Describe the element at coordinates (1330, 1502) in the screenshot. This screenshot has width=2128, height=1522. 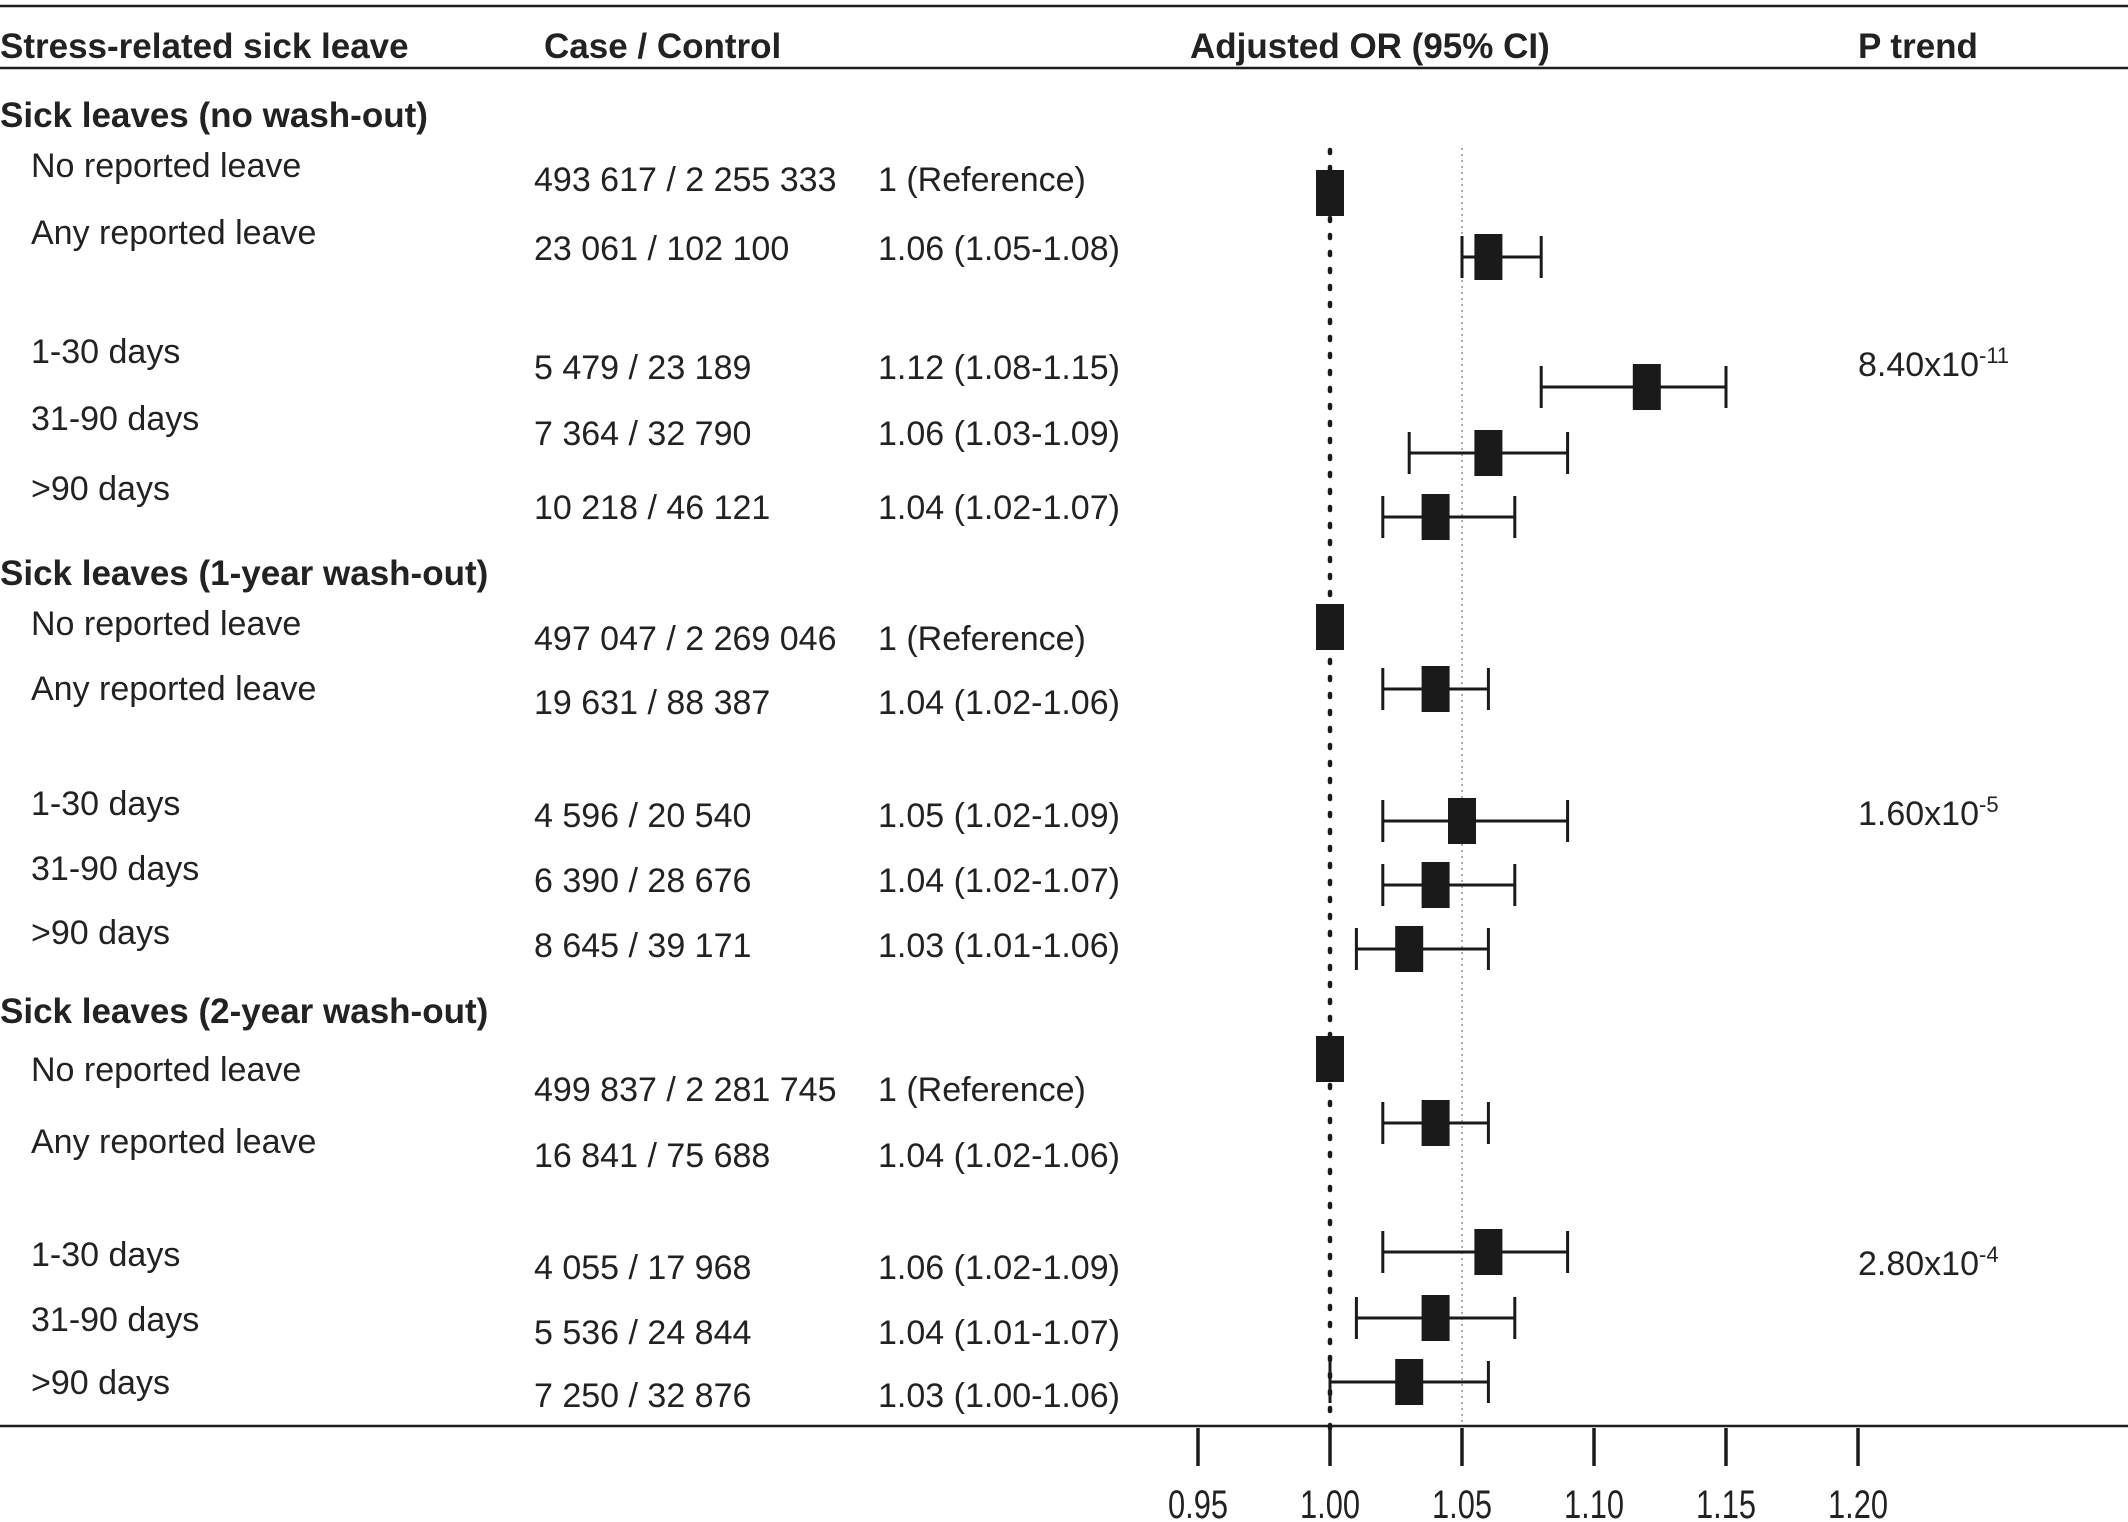
I see `axis-tick-label: 1.00` at that location.